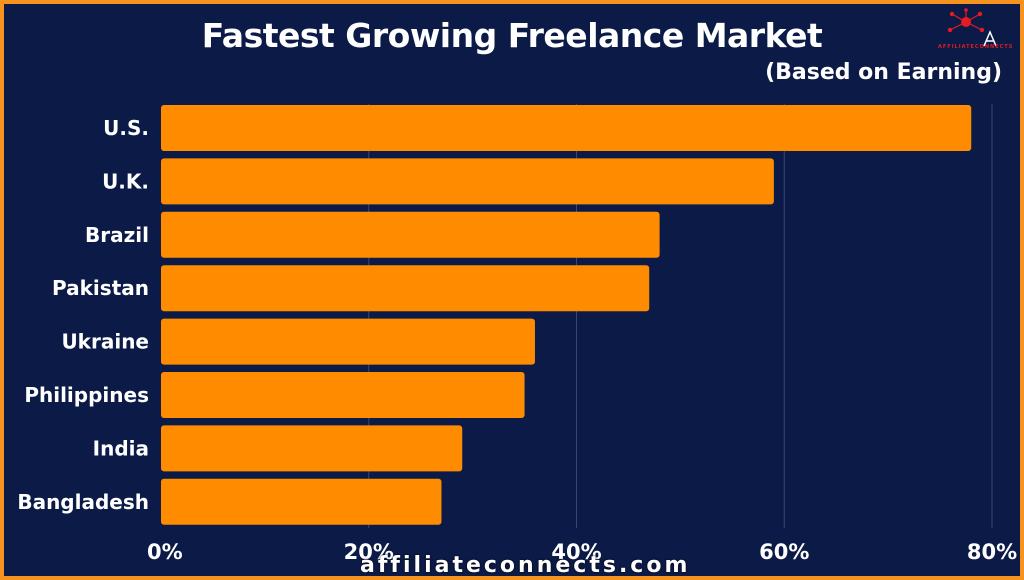 The height and width of the screenshot is (580, 1024). Describe the element at coordinates (976, 47) in the screenshot. I see `logo-text: AFFILIATECONNECTS` at that location.